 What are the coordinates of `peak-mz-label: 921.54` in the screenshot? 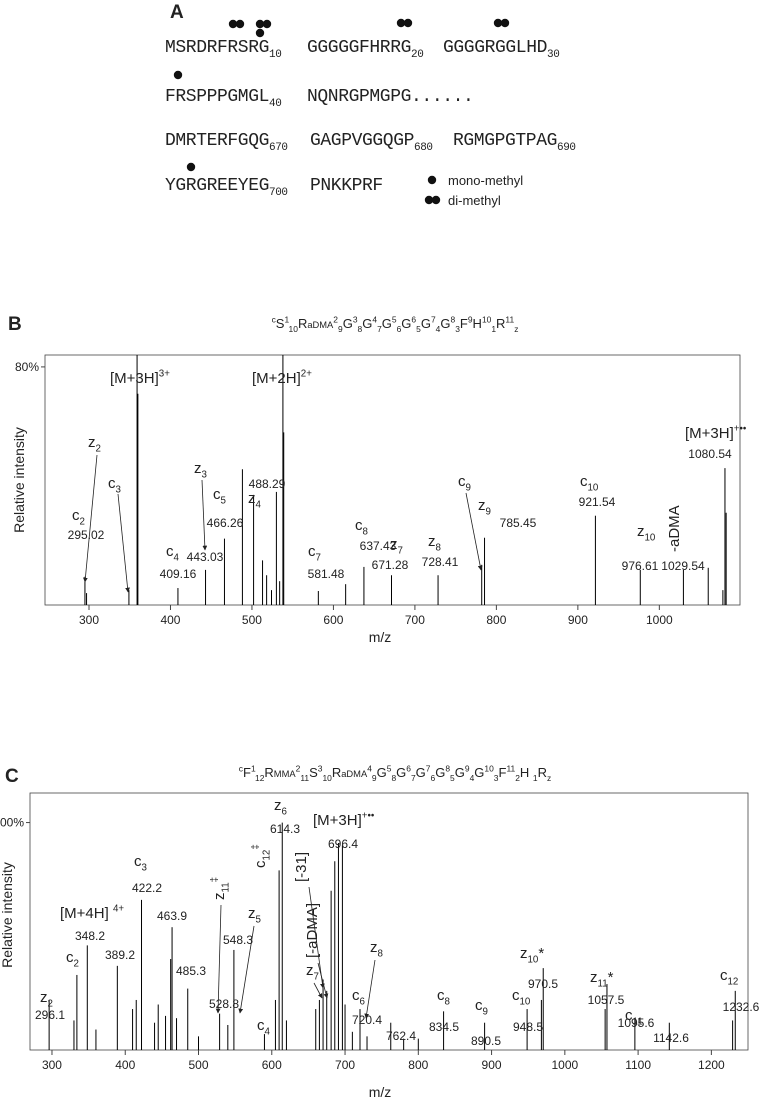 It's located at (597, 502).